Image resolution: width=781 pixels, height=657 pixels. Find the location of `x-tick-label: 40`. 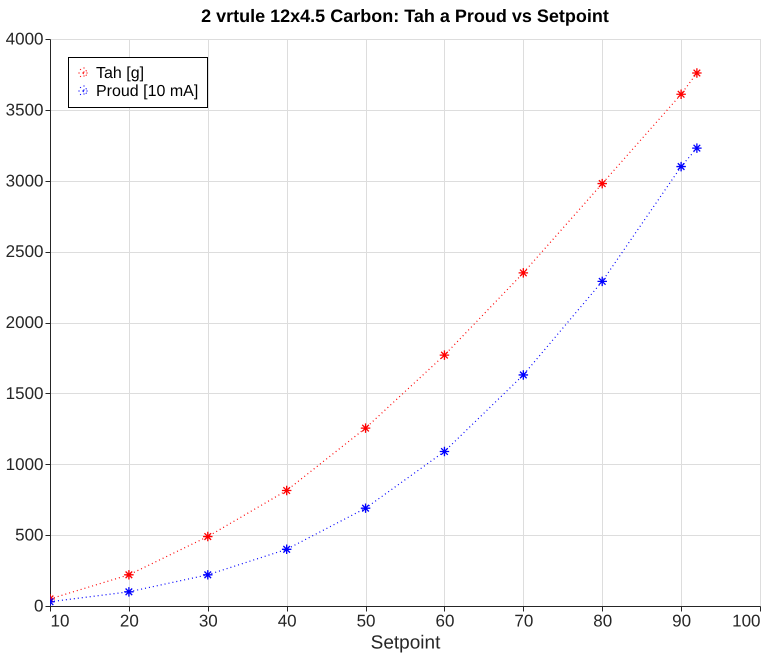

x-tick-label: 40 is located at coordinates (287, 621).